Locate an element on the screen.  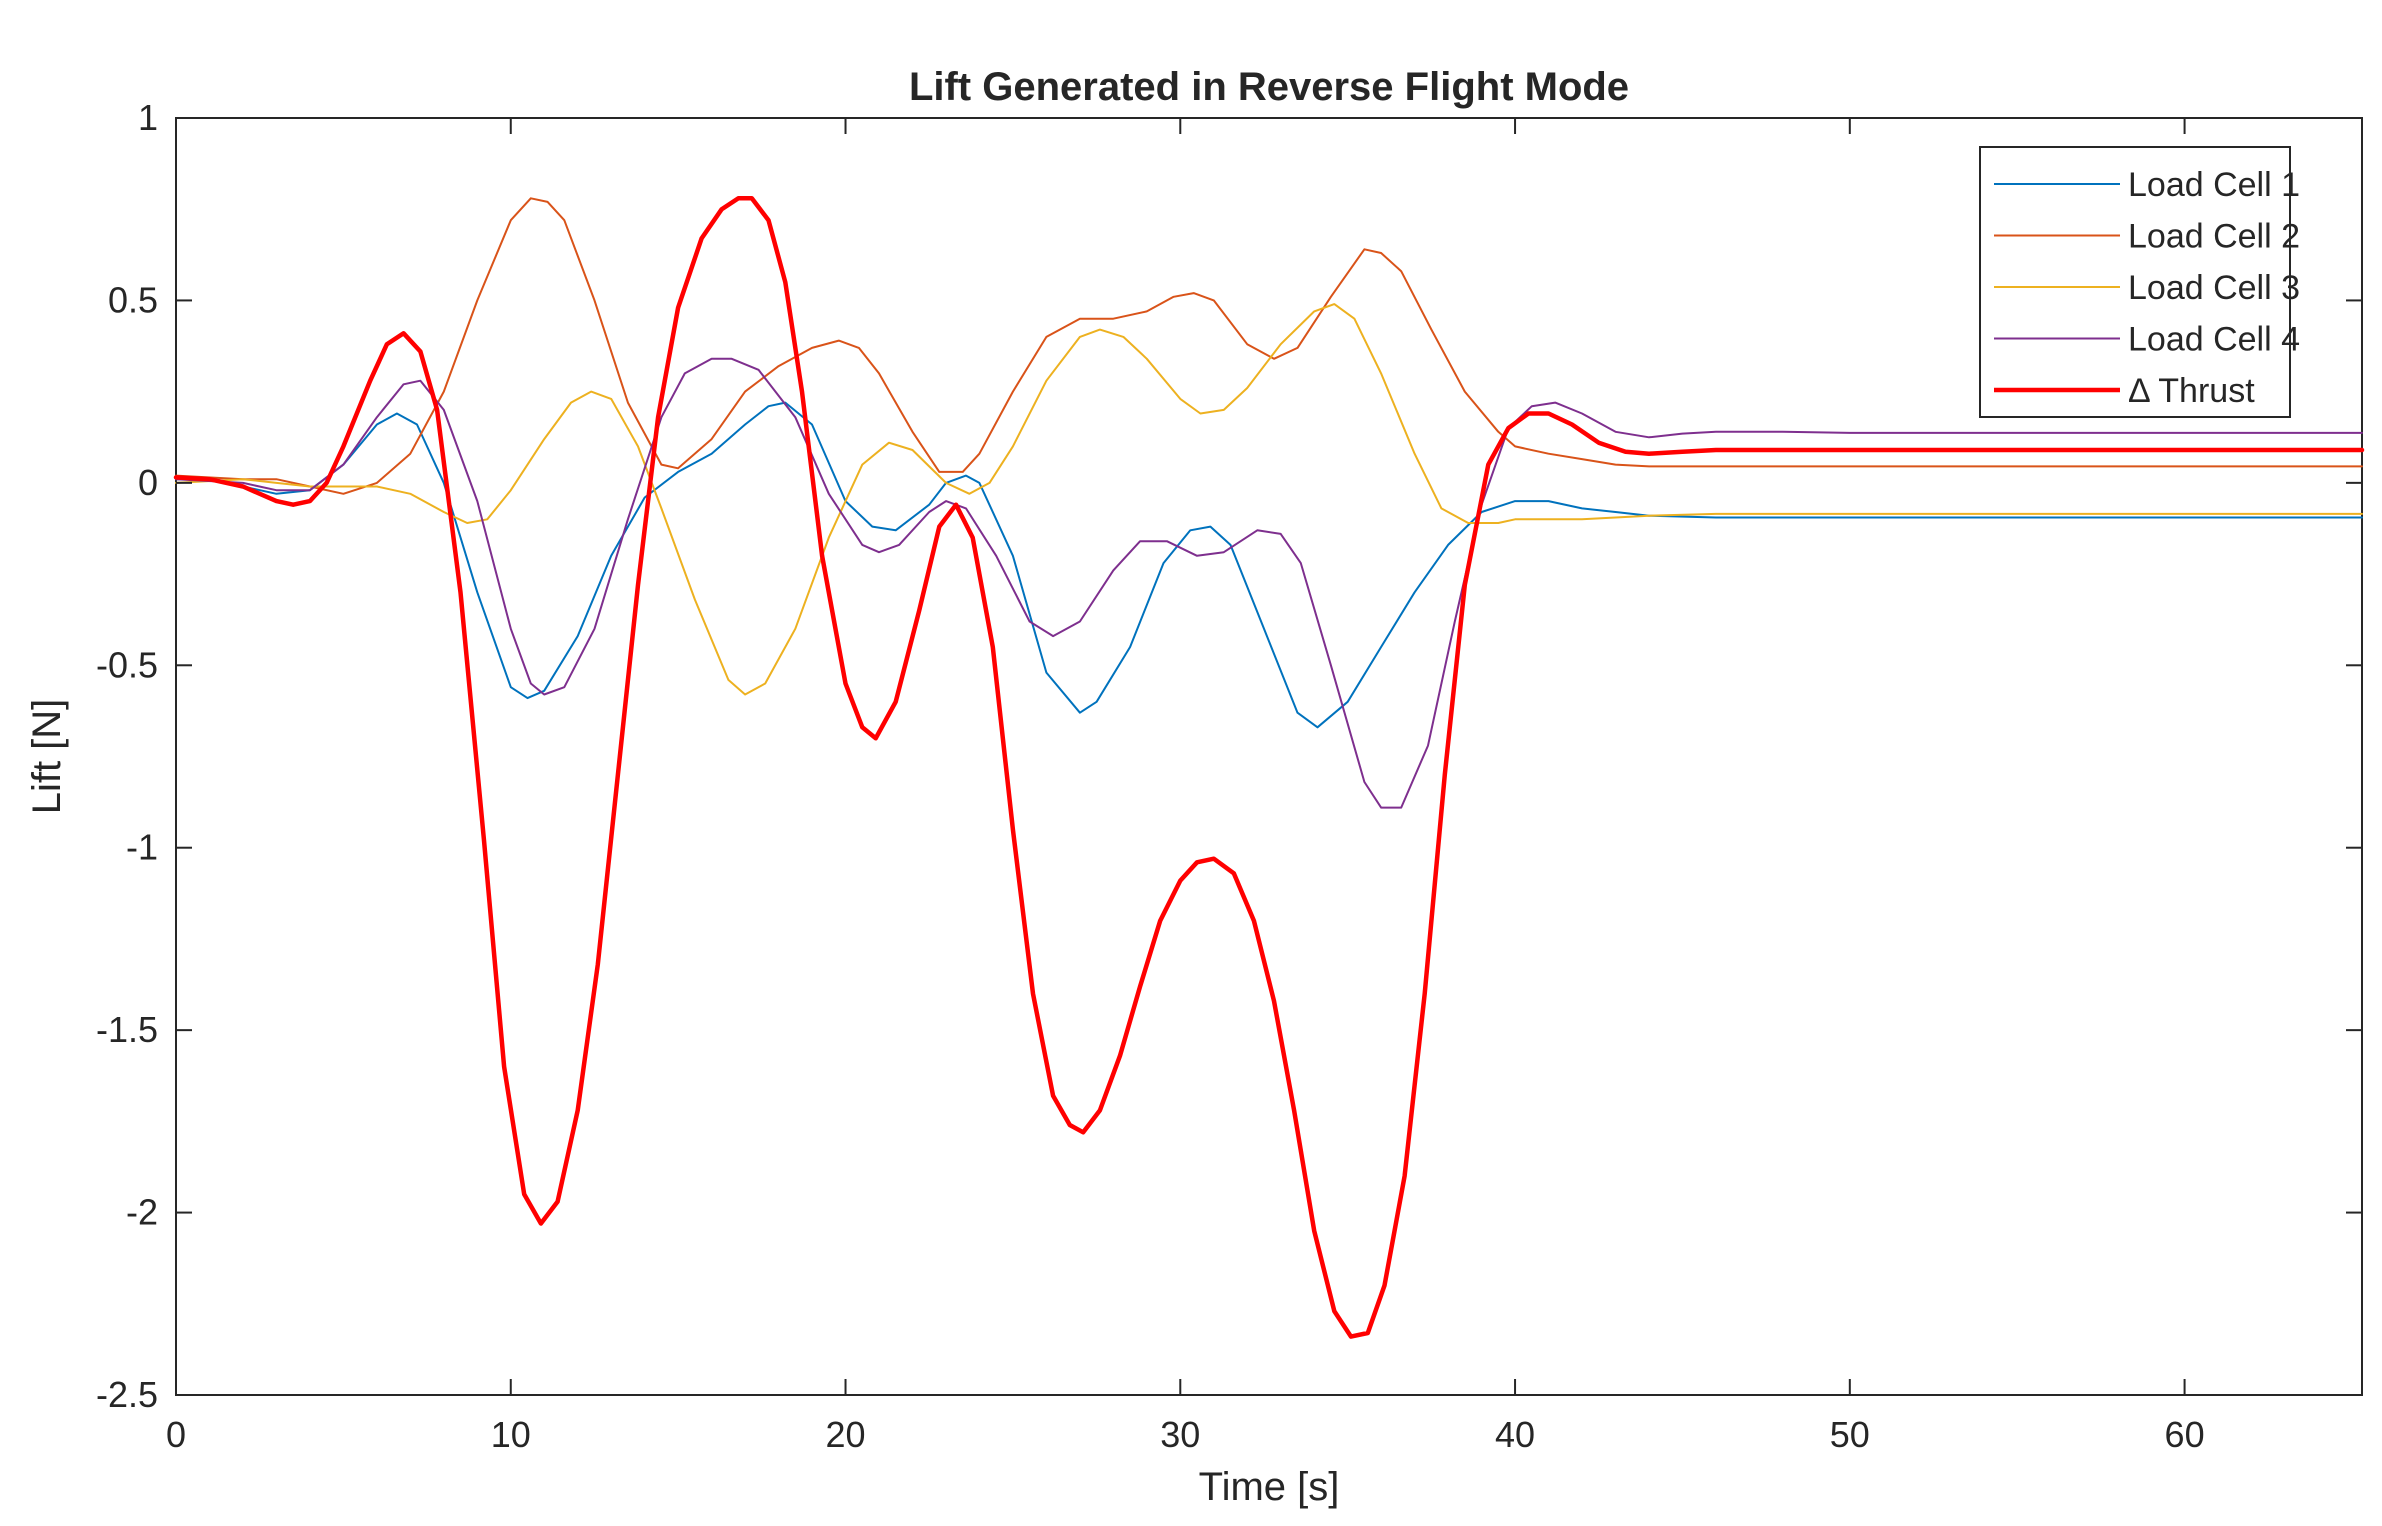
legend-box is located at coordinates (2135, 282).